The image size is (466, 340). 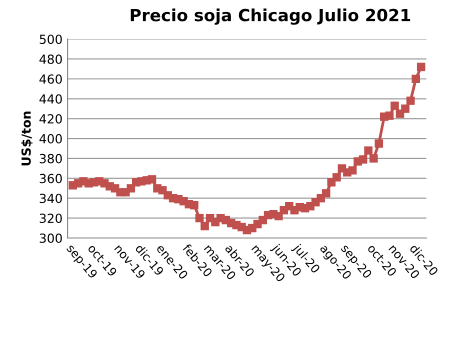 I want to click on y-tick-label: 360, so click(x=51, y=179).